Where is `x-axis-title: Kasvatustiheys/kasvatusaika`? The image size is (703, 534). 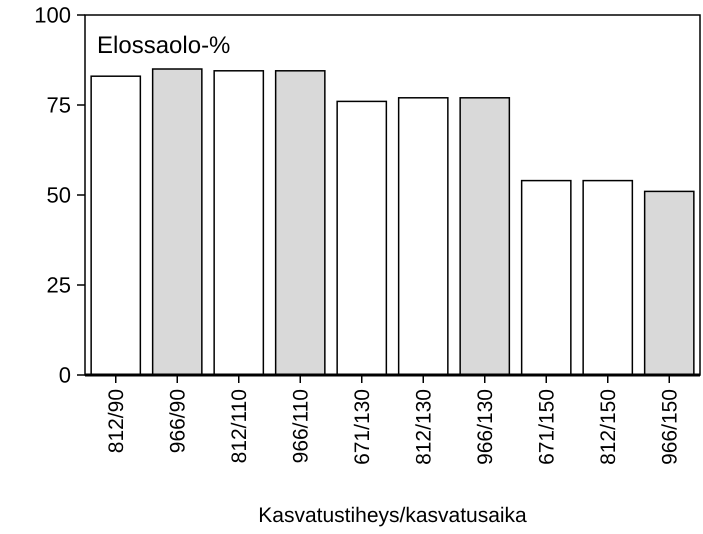
x-axis-title: Kasvatustiheys/kasvatusaika is located at coordinates (393, 515).